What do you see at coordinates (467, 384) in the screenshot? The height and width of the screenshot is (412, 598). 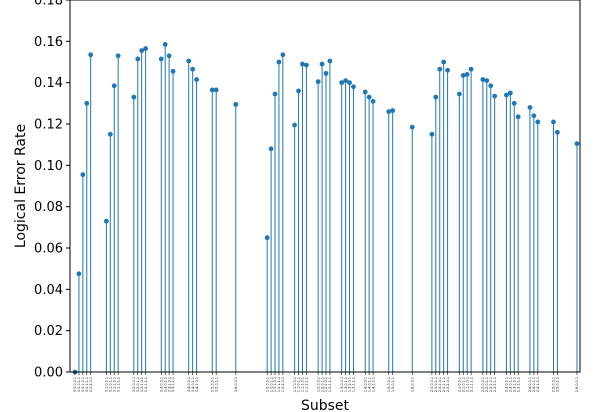 I see `x-tick-label: 2.1.1.0.1` at bounding box center [467, 384].